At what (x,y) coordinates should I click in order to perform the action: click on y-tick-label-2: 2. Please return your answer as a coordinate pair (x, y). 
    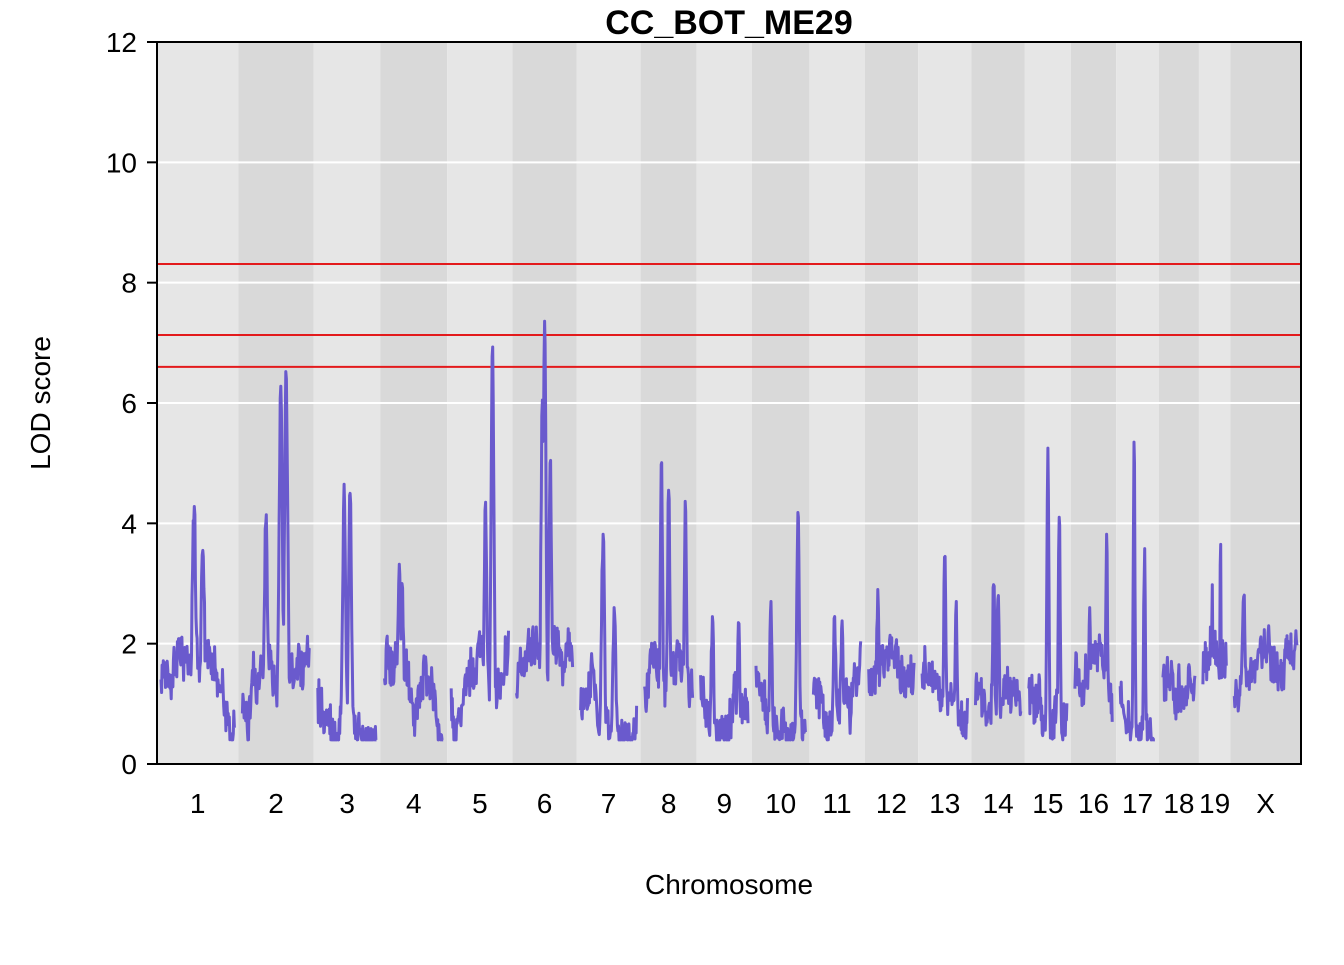
    Looking at the image, I should click on (129, 644).